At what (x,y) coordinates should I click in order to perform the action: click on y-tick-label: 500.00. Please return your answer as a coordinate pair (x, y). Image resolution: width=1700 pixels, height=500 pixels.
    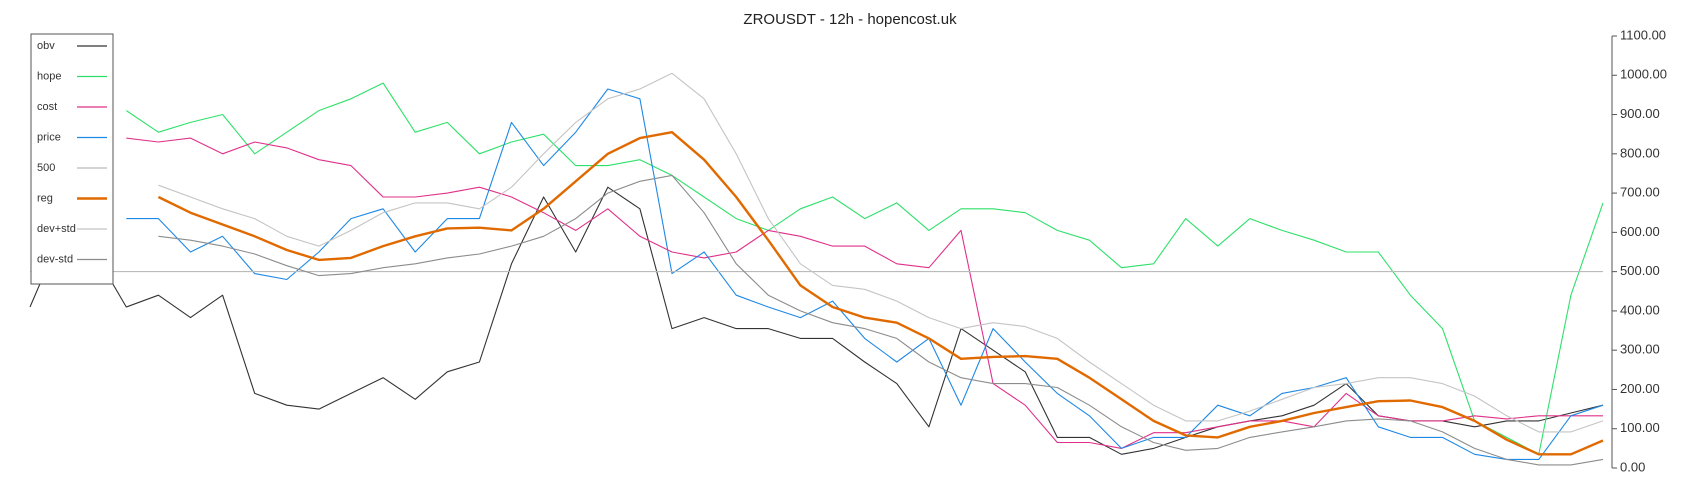
    Looking at the image, I should click on (1640, 270).